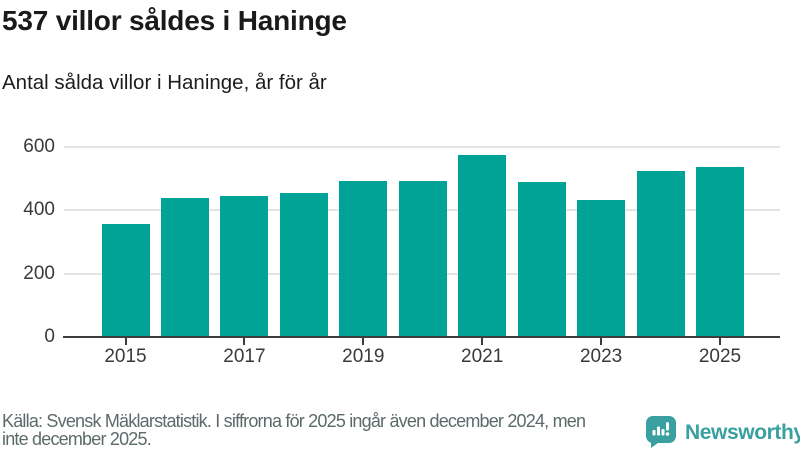  What do you see at coordinates (720, 251) in the screenshot?
I see `bar-2025` at bounding box center [720, 251].